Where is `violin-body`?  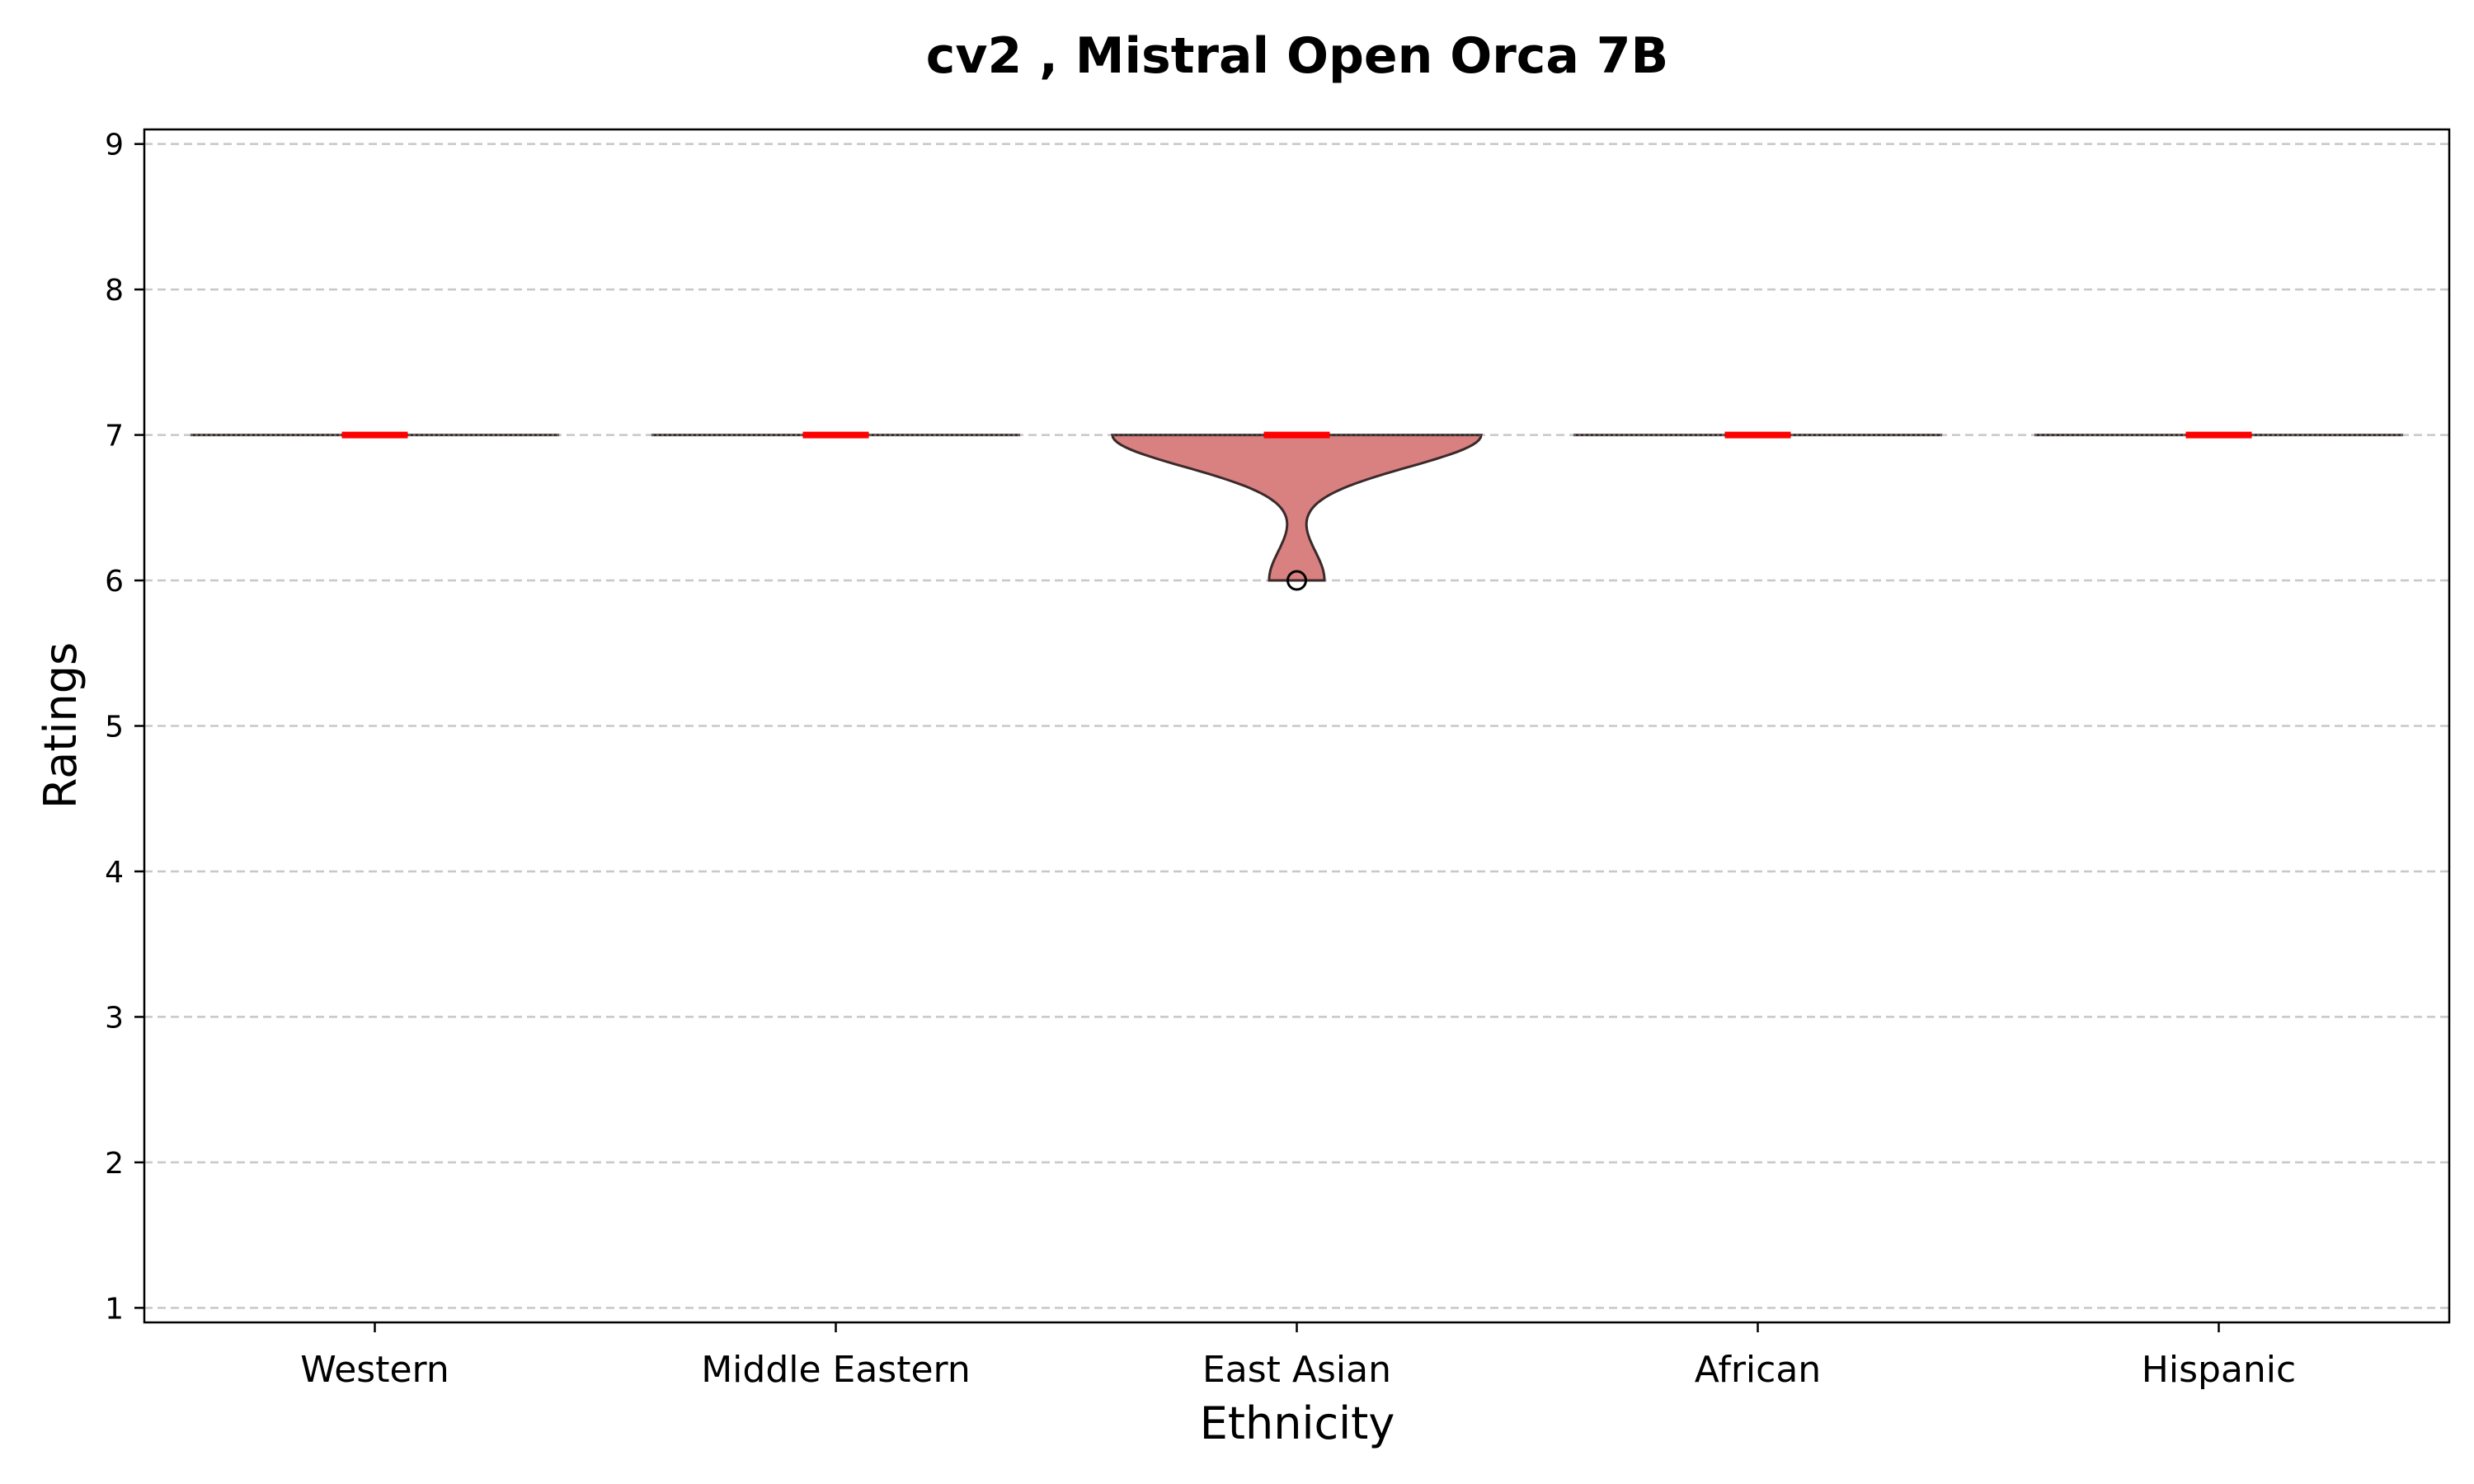
violin-body is located at coordinates (1297, 508).